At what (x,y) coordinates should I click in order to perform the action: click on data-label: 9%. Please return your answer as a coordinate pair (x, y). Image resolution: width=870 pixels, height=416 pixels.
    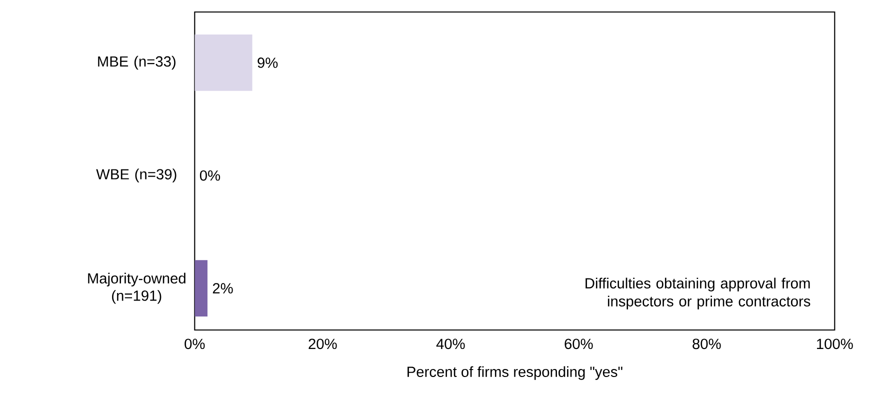
    Looking at the image, I should click on (268, 63).